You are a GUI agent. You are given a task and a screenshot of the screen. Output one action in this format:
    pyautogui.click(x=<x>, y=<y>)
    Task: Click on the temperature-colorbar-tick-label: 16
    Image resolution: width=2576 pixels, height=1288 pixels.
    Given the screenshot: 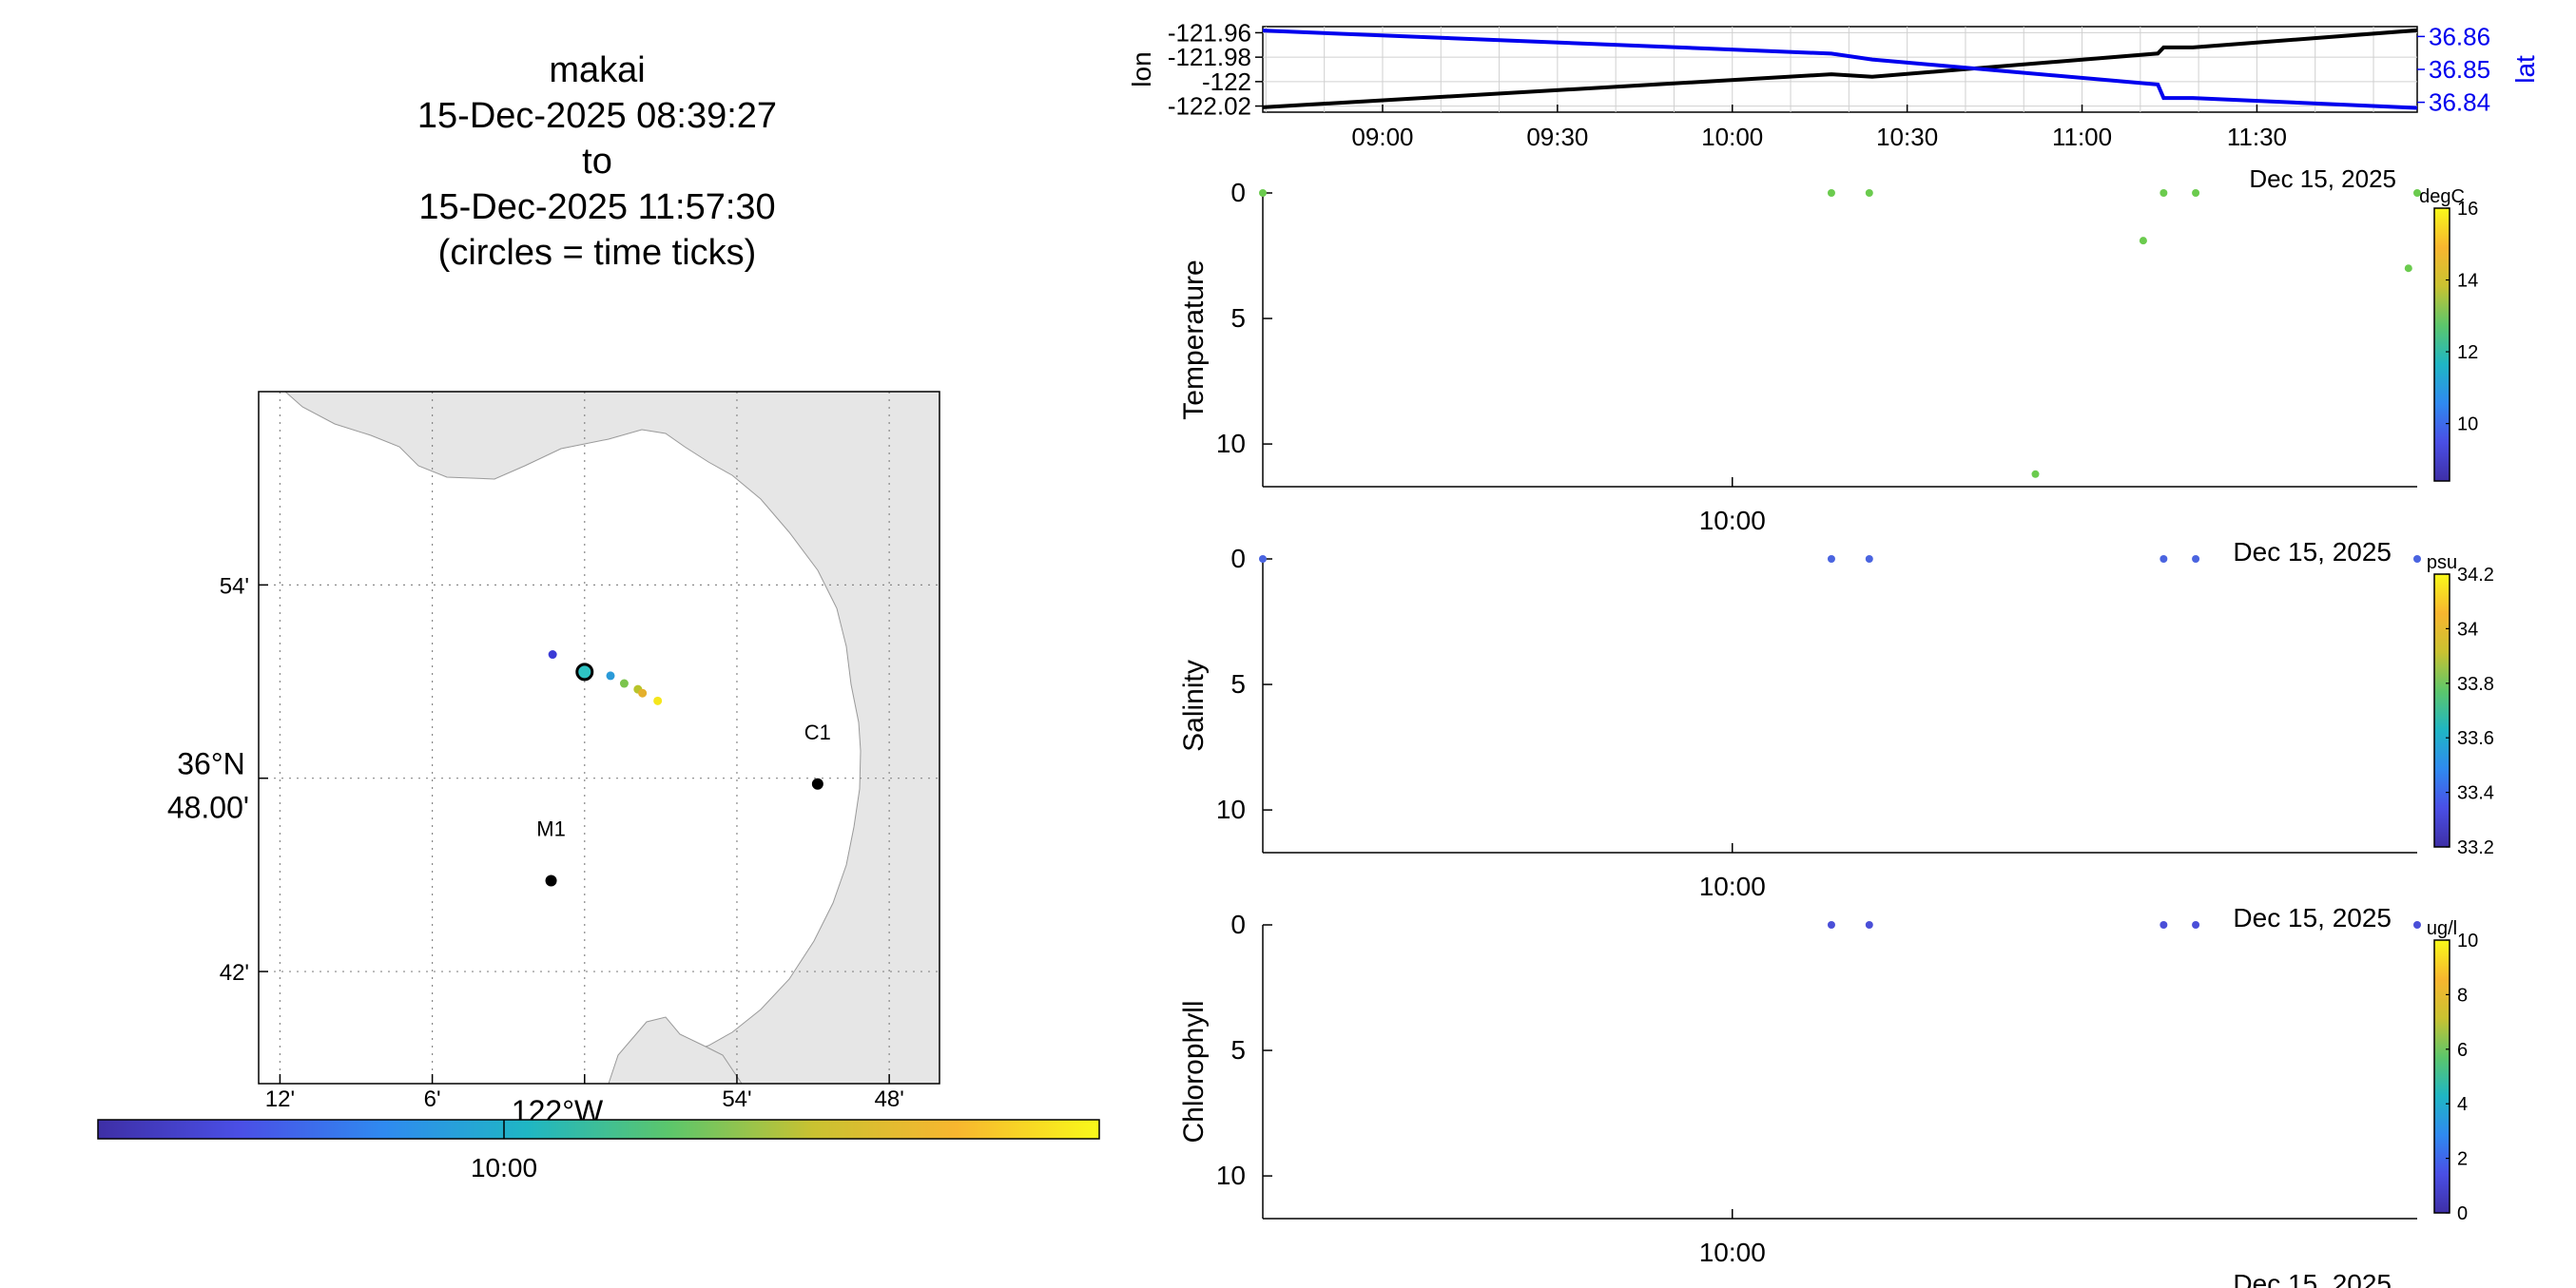 What is the action you would take?
    pyautogui.click(x=2467, y=209)
    